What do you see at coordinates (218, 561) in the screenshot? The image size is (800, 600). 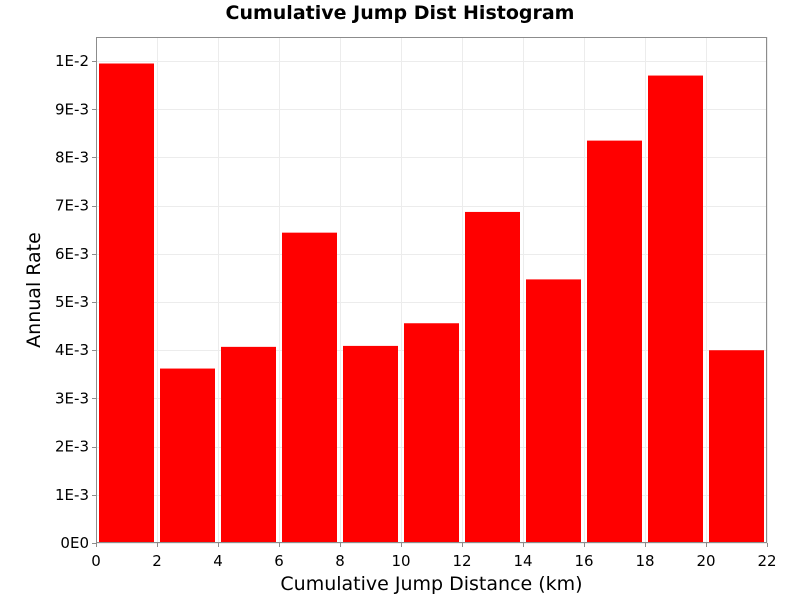 I see `x-tick-label: 4` at bounding box center [218, 561].